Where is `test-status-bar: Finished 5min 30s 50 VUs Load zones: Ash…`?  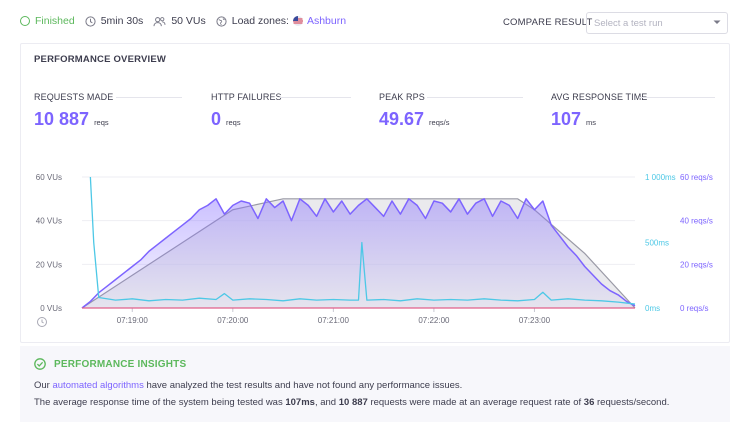 test-status-bar: Finished 5min 30s 50 VUs Load zones: Ash… is located at coordinates (375, 22).